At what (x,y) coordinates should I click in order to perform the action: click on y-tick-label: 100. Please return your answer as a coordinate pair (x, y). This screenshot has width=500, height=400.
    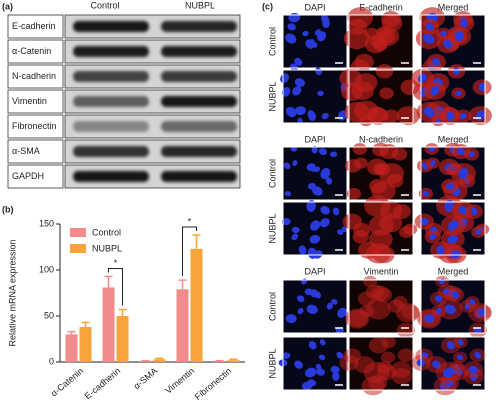
    Looking at the image, I should click on (46, 269).